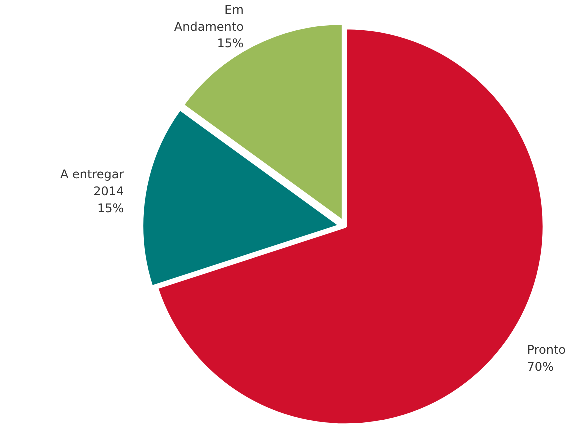 The width and height of the screenshot is (587, 441). I want to click on data-label: 70%, so click(540, 367).